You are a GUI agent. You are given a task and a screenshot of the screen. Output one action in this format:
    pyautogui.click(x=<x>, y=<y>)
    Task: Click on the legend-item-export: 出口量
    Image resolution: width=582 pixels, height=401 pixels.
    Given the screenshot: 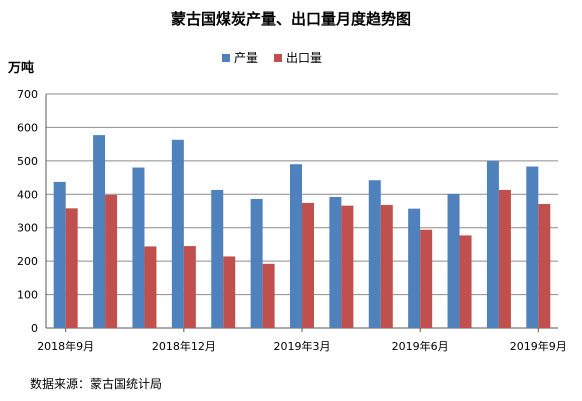 What is the action you would take?
    pyautogui.click(x=298, y=57)
    